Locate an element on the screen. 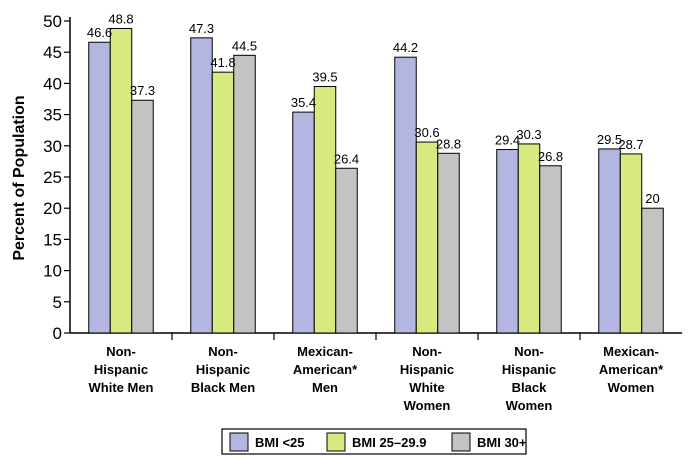 This screenshot has height=456, width=690. bar-value-label: 37.3 is located at coordinates (142, 90).